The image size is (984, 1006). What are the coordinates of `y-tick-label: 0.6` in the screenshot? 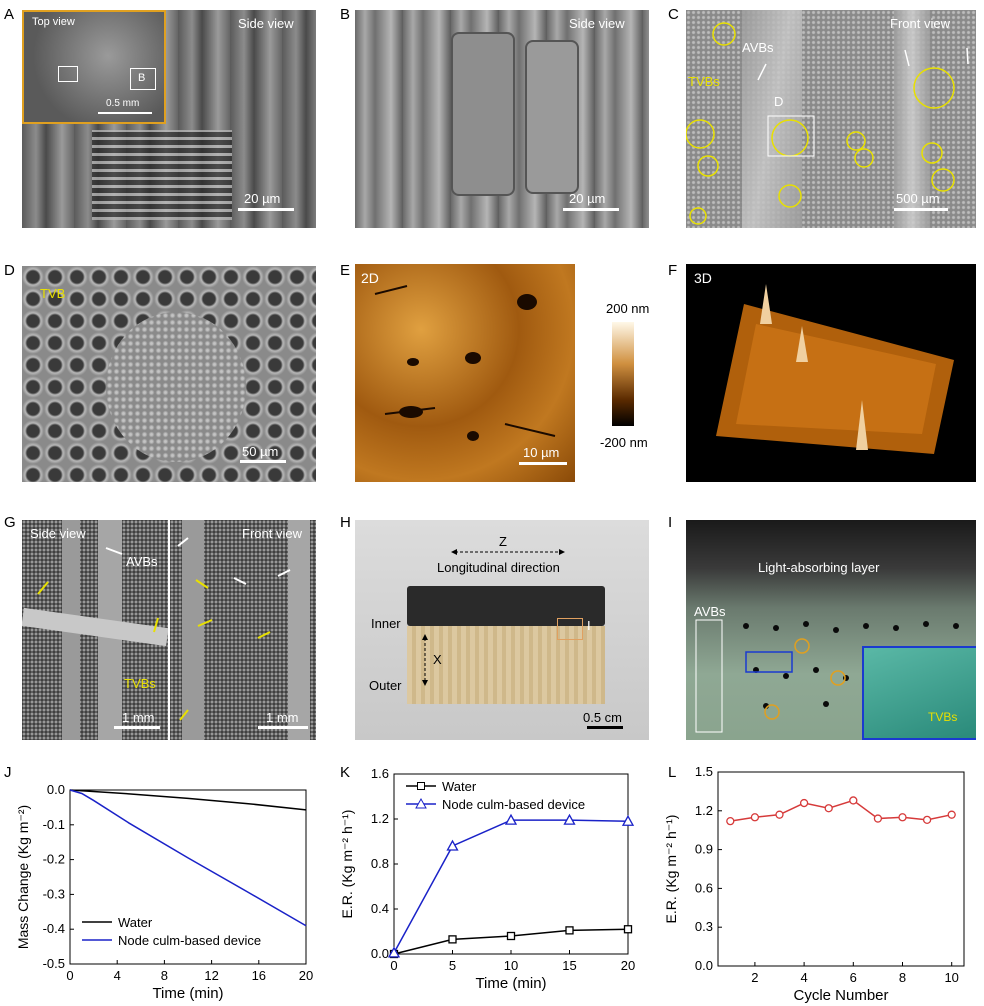 It's located at (704, 887).